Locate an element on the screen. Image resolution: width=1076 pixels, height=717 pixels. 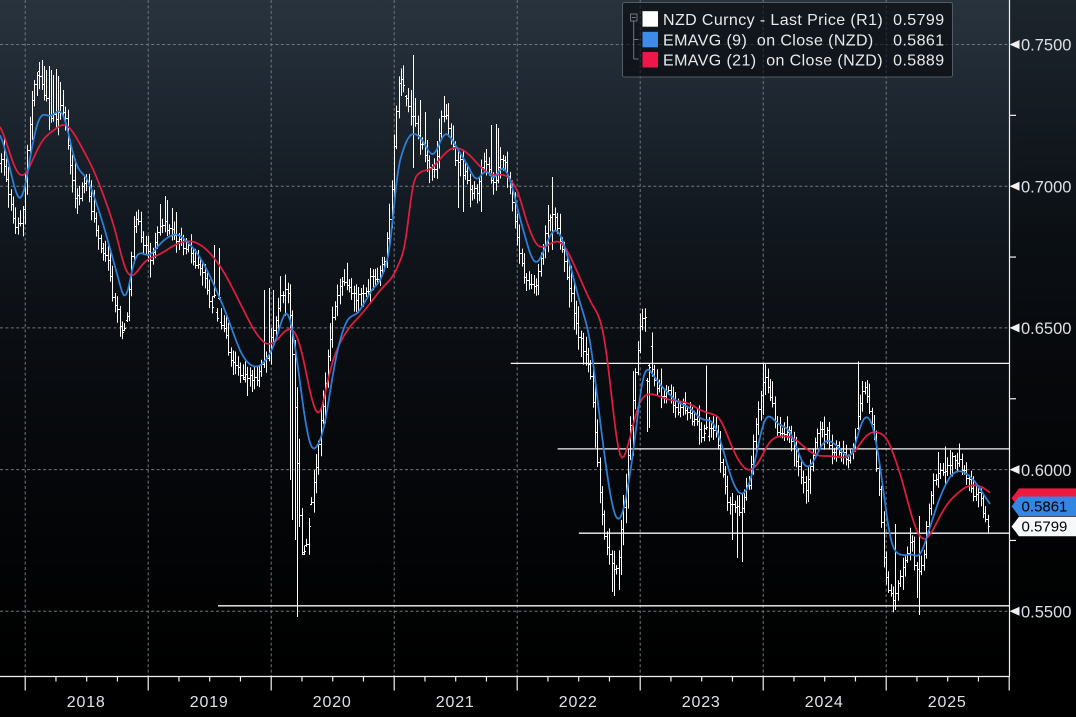
svg-text: 2025 is located at coordinates (947, 702).